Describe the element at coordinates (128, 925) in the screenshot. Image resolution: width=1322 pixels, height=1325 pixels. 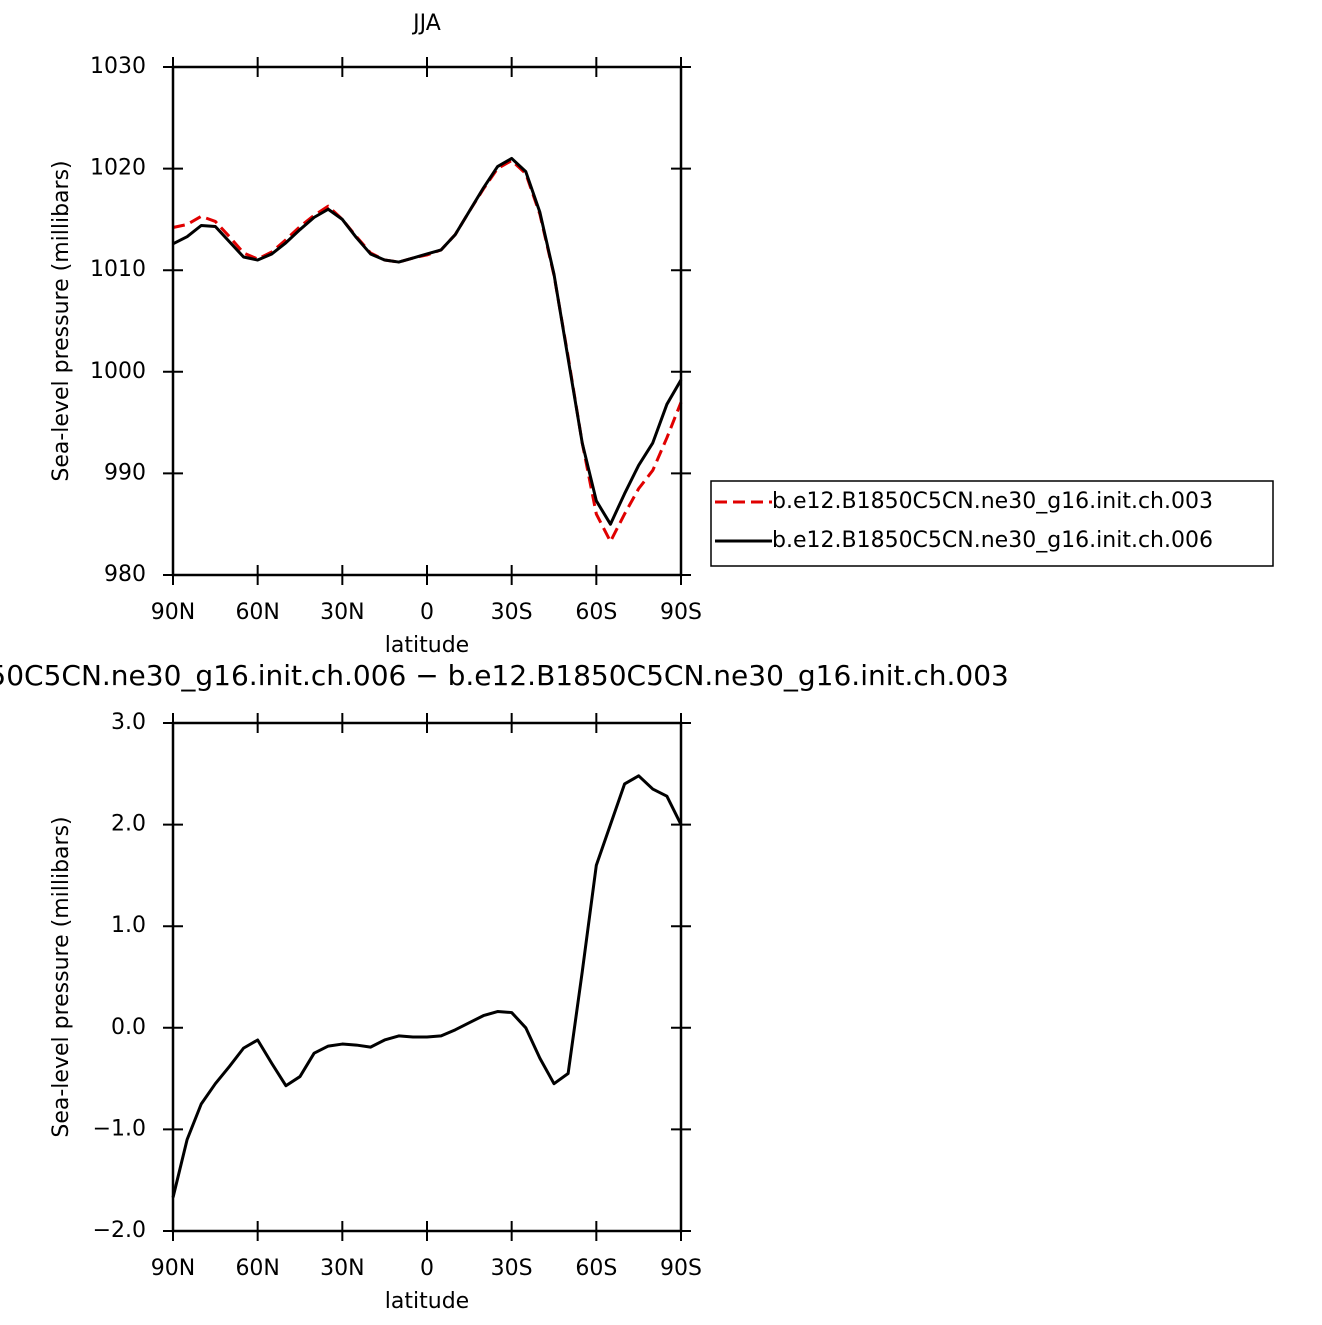
I see `y-tick-label: 1.0` at that location.